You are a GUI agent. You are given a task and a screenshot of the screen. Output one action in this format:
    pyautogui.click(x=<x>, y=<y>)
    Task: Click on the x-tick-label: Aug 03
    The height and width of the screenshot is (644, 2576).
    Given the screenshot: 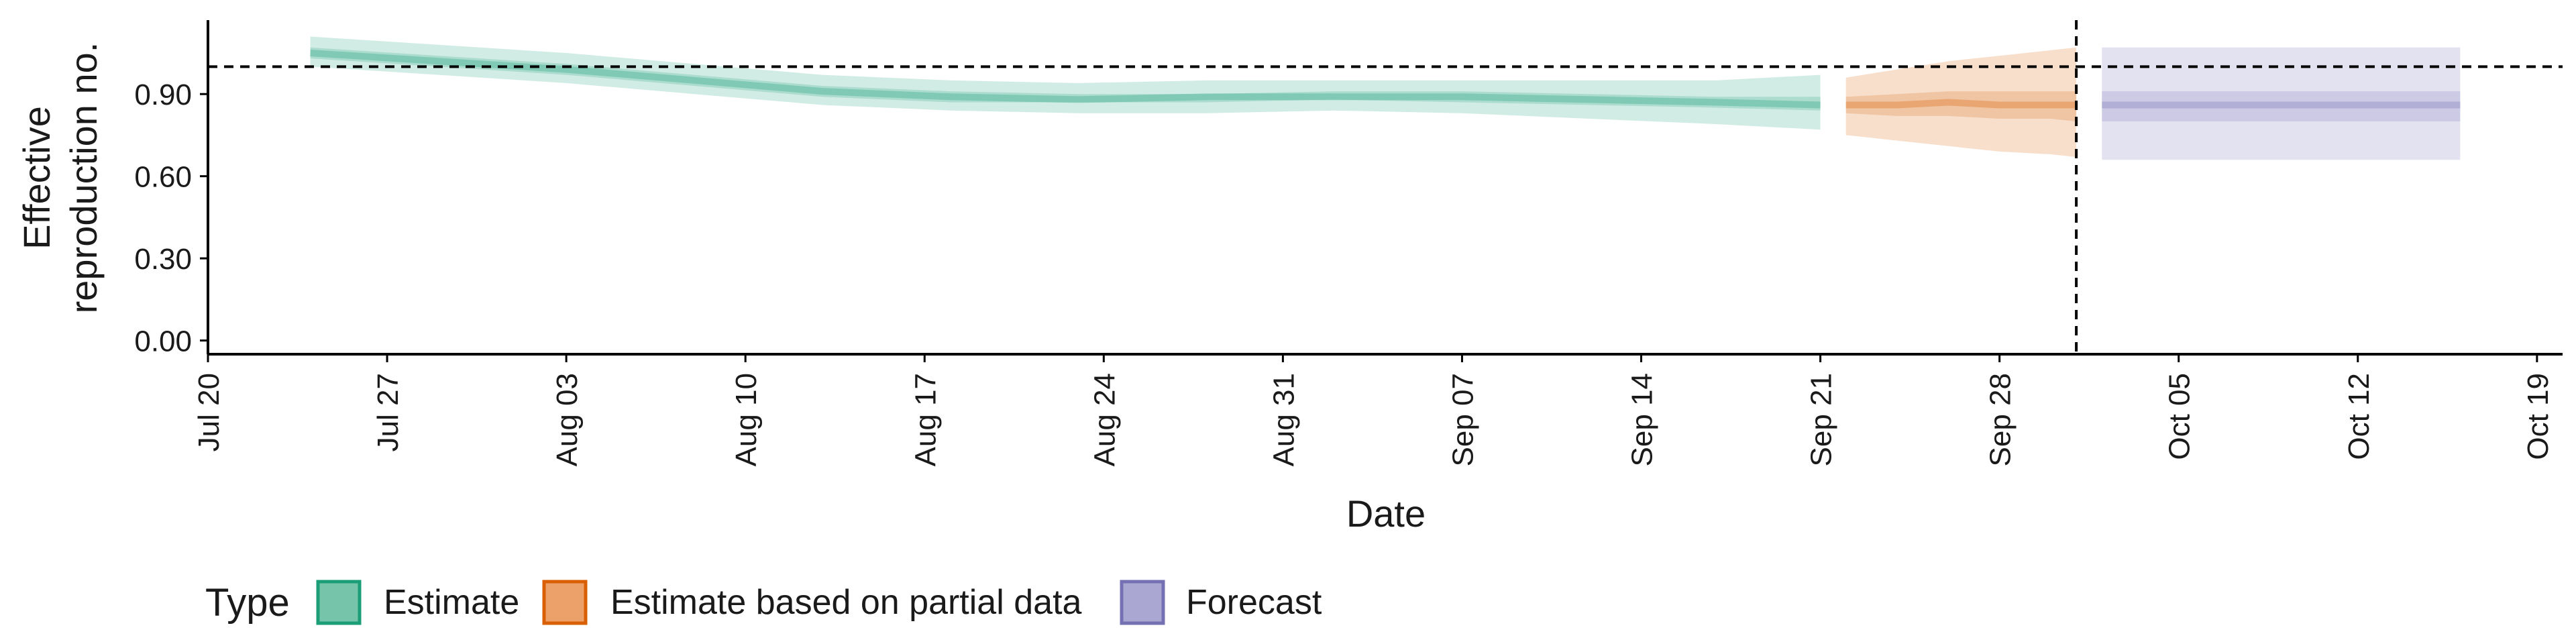 What is the action you would take?
    pyautogui.click(x=567, y=419)
    